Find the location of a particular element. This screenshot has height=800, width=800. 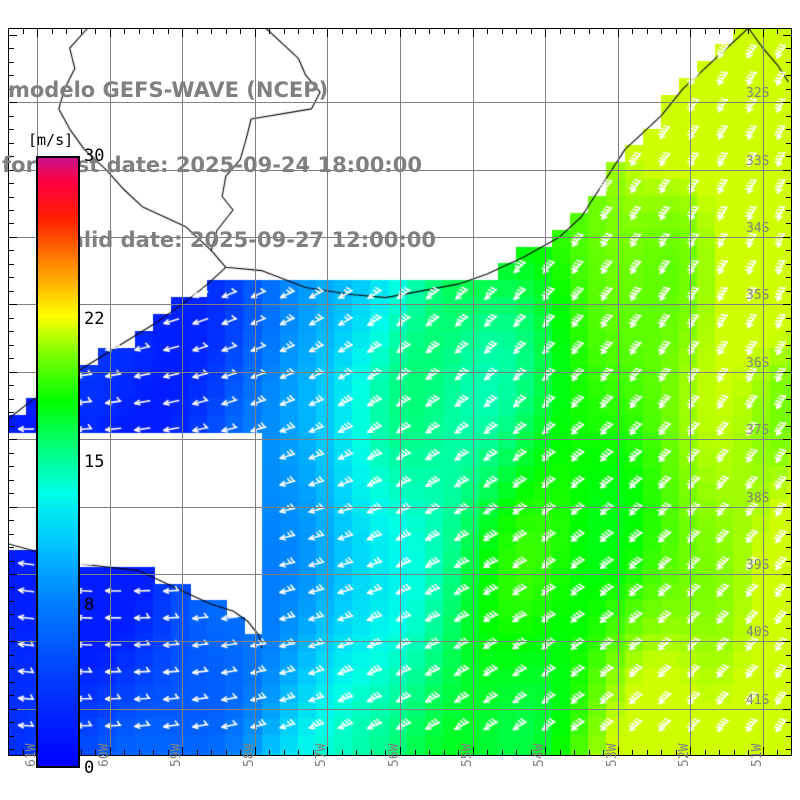

colorbar-gradient is located at coordinates (58, 462).